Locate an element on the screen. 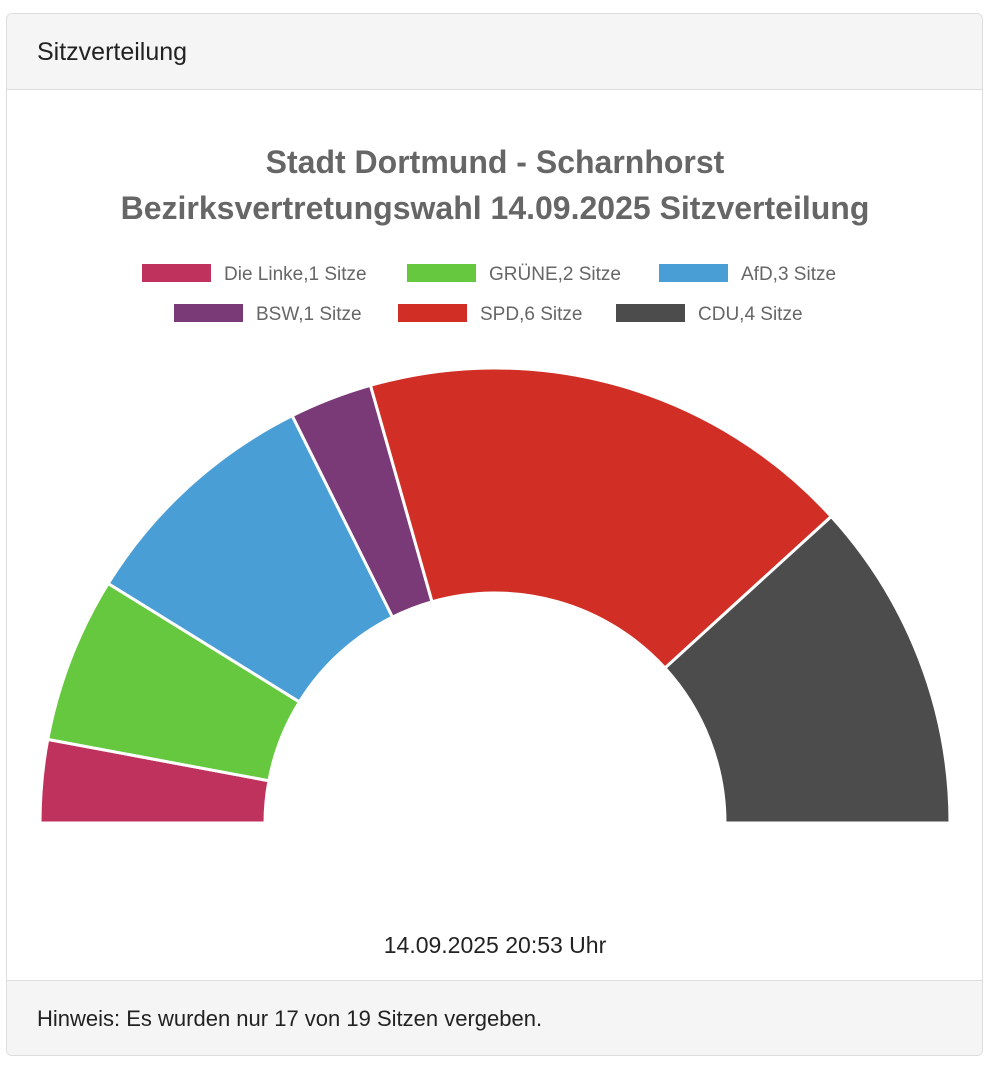 Image resolution: width=999 pixels, height=1074 pixels. panel-heading: Sitzverteilung is located at coordinates (494, 52).